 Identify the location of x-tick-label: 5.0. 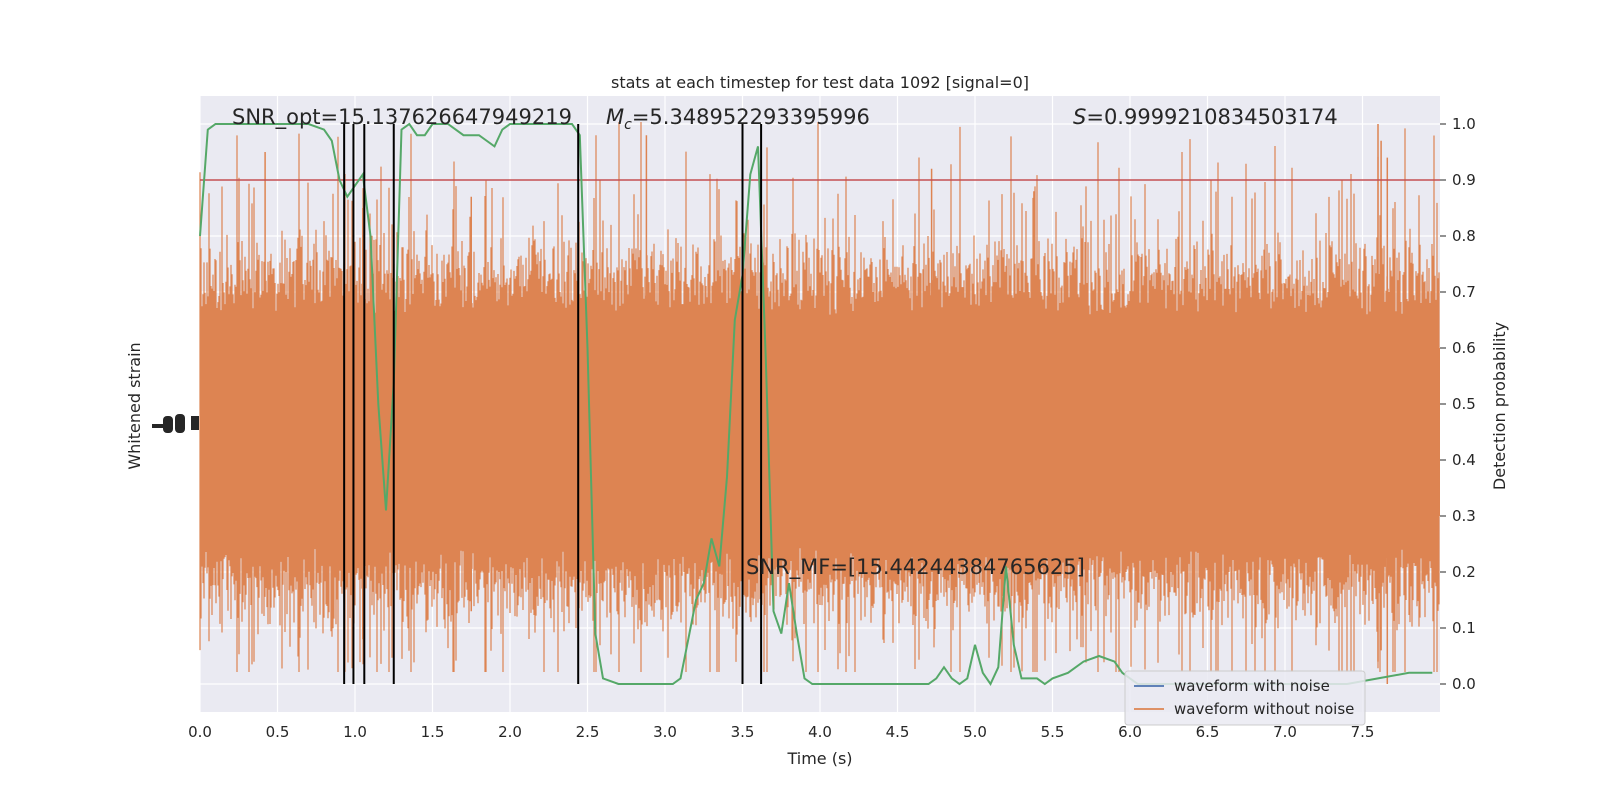
(975, 732).